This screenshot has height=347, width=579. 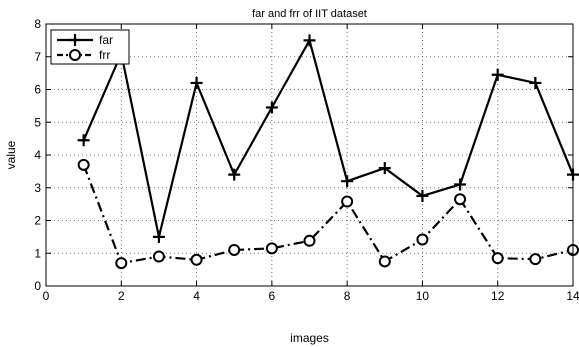 What do you see at coordinates (37, 221) in the screenshot?
I see `y-tick-label: 2` at bounding box center [37, 221].